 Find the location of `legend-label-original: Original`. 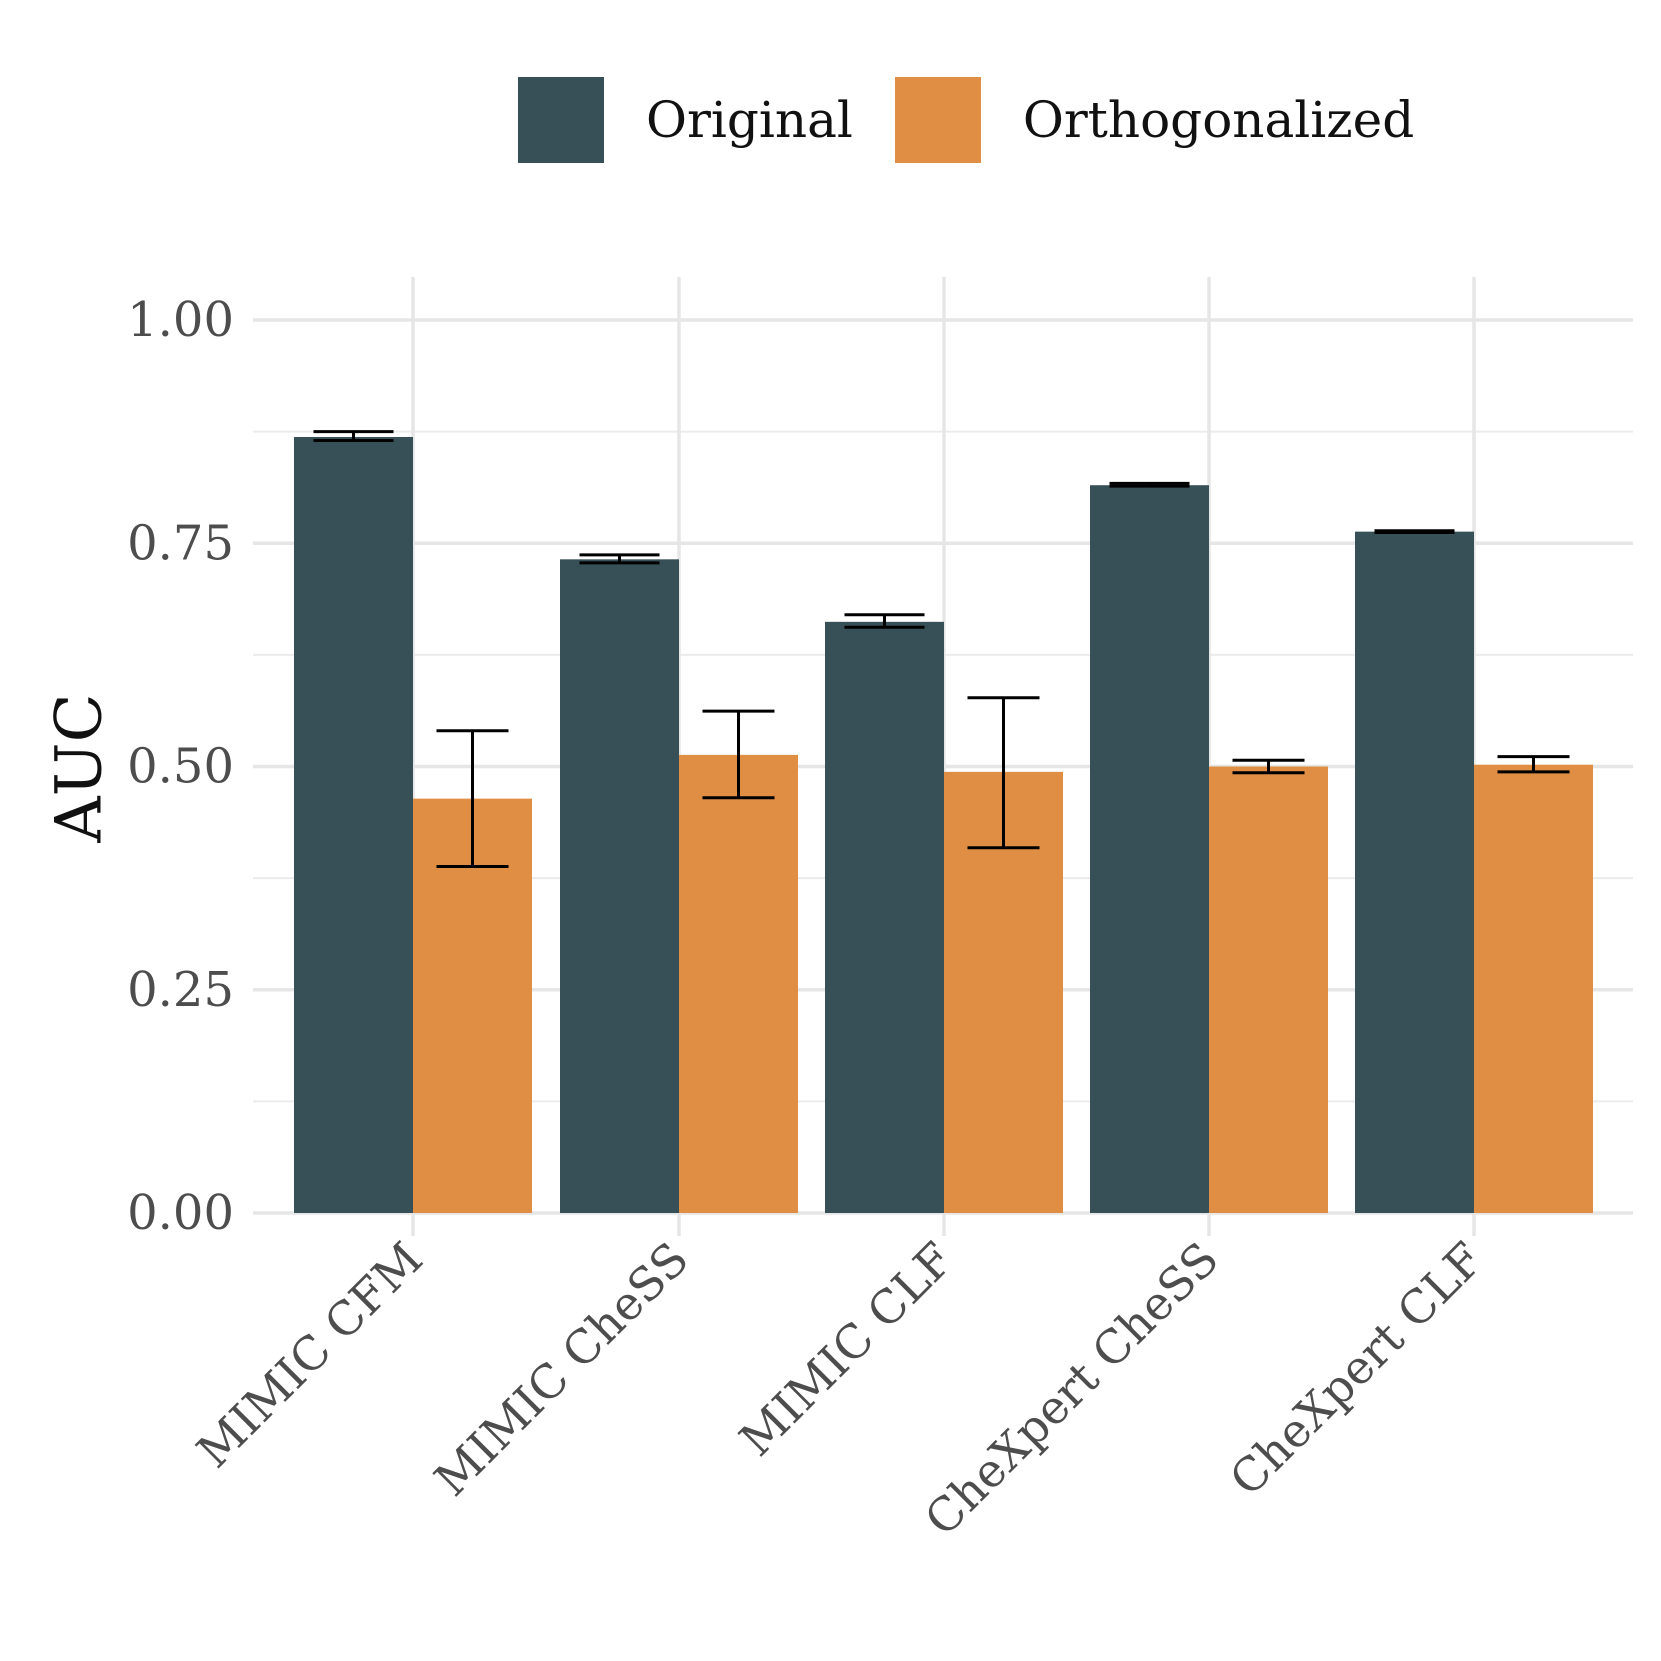

legend-label-original: Original is located at coordinates (749, 120).